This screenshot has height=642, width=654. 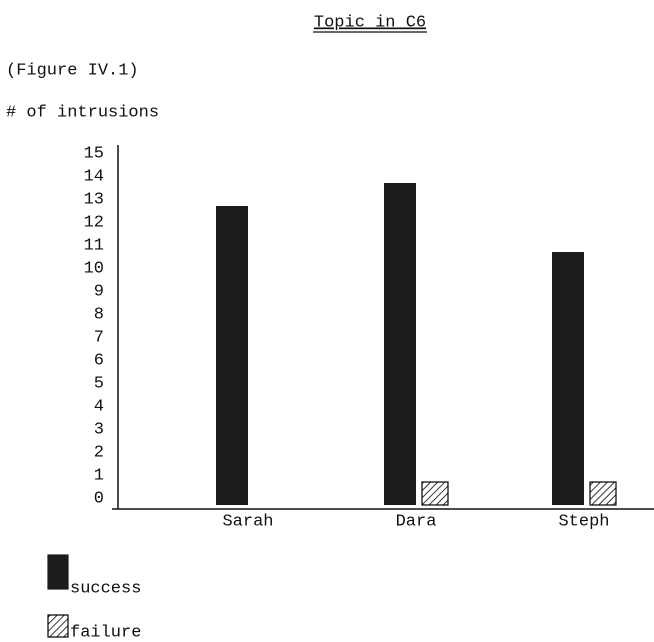 What do you see at coordinates (416, 521) in the screenshot?
I see `x-tick-label: Dara` at bounding box center [416, 521].